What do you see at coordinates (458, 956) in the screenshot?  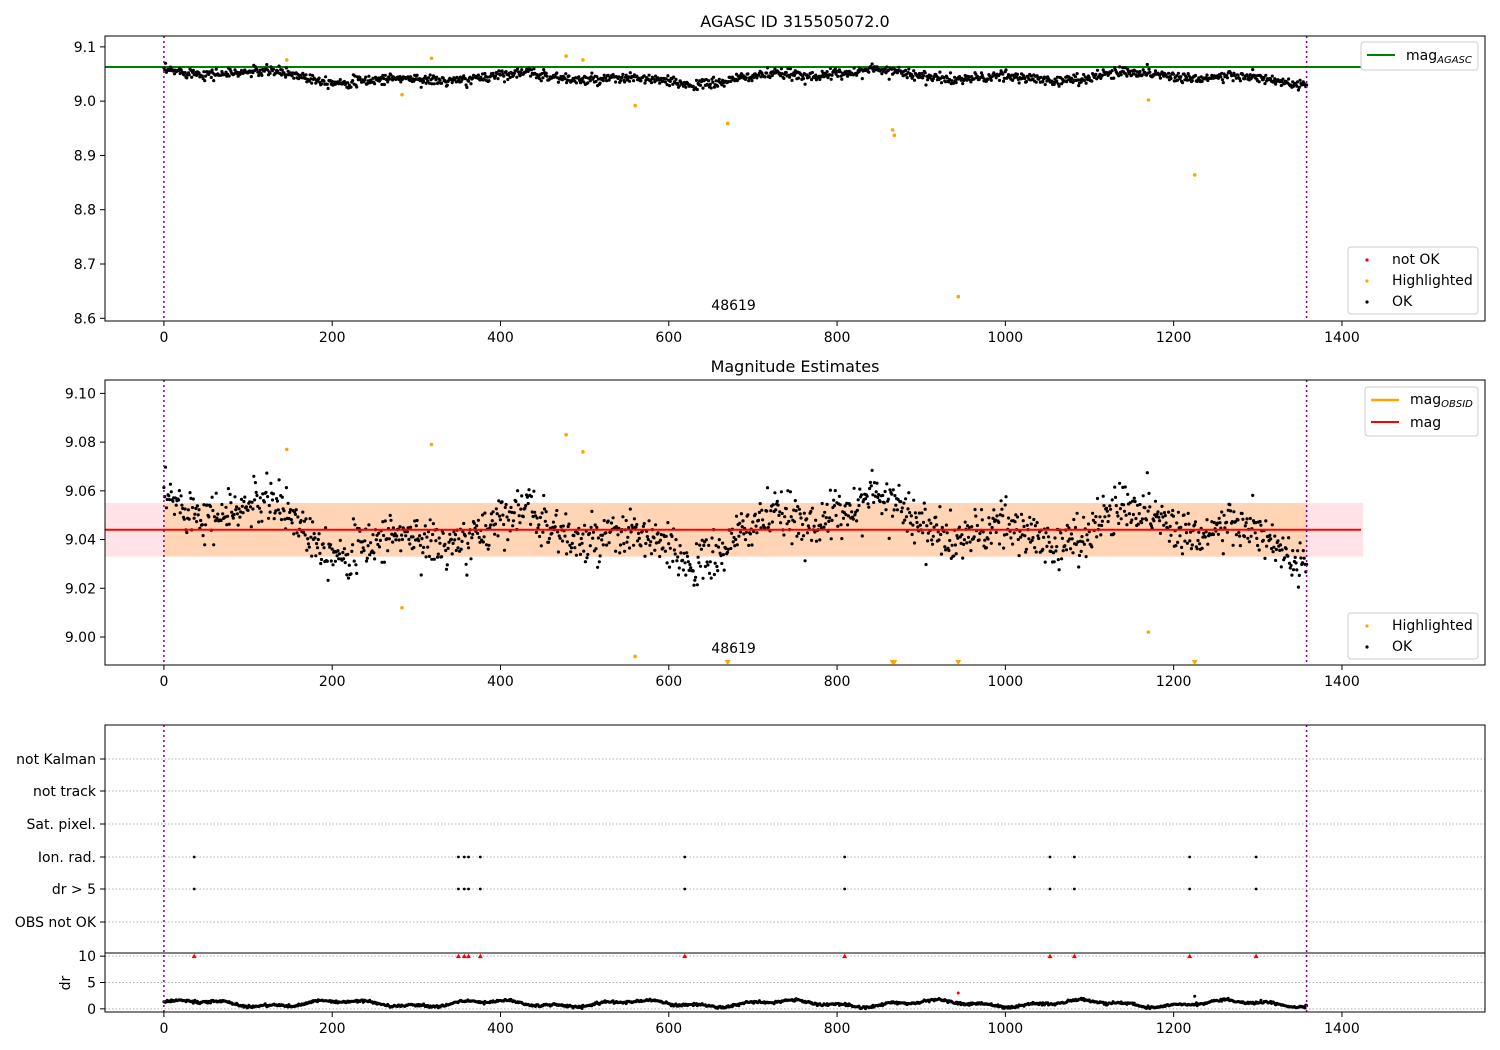 I see `dr-capped-marker` at bounding box center [458, 956].